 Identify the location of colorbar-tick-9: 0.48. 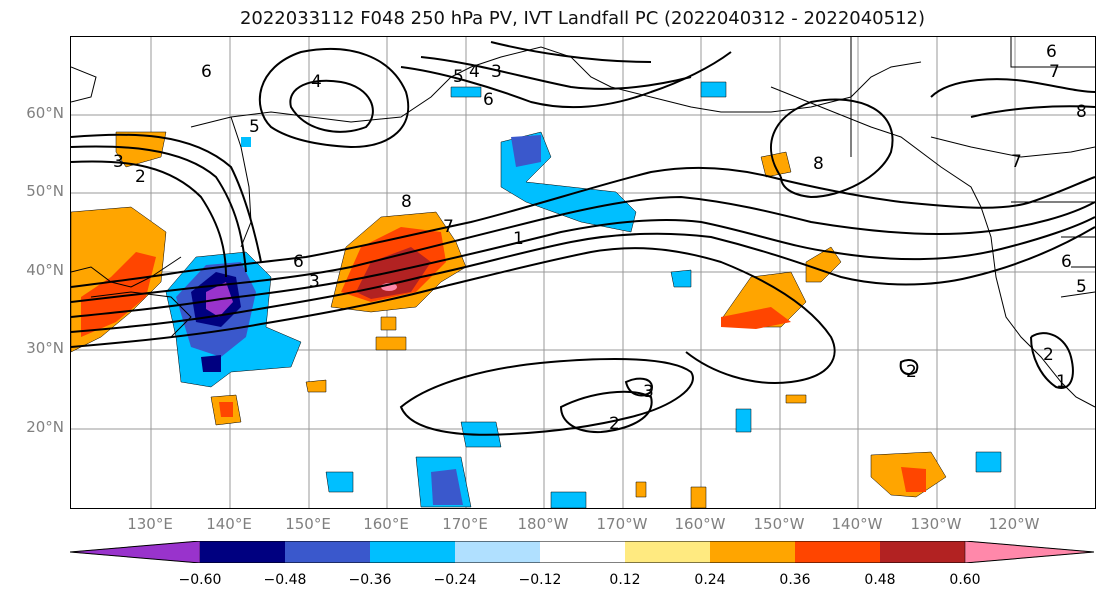
(880, 580).